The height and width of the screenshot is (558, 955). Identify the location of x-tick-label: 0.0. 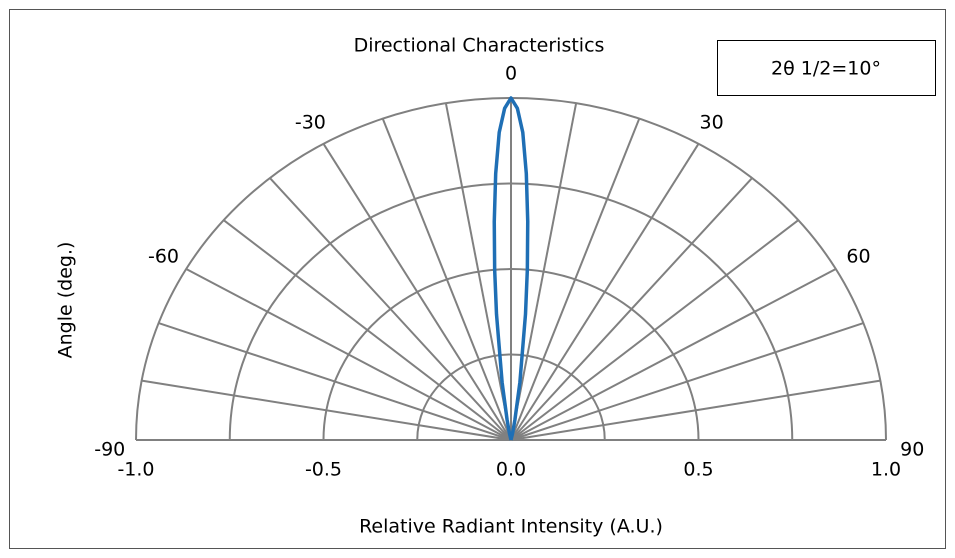
(511, 470).